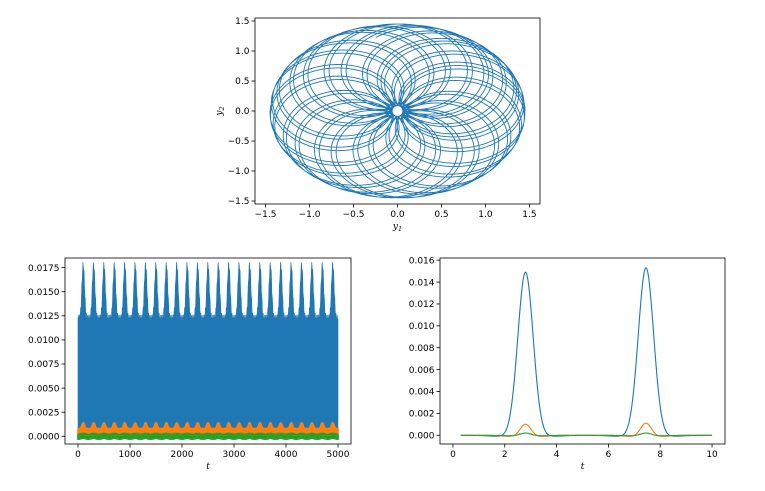 This screenshot has width=765, height=491. I want to click on long-time-series-x-ticks: 0 1000 2000 3000 4000 5000, so click(212, 452).